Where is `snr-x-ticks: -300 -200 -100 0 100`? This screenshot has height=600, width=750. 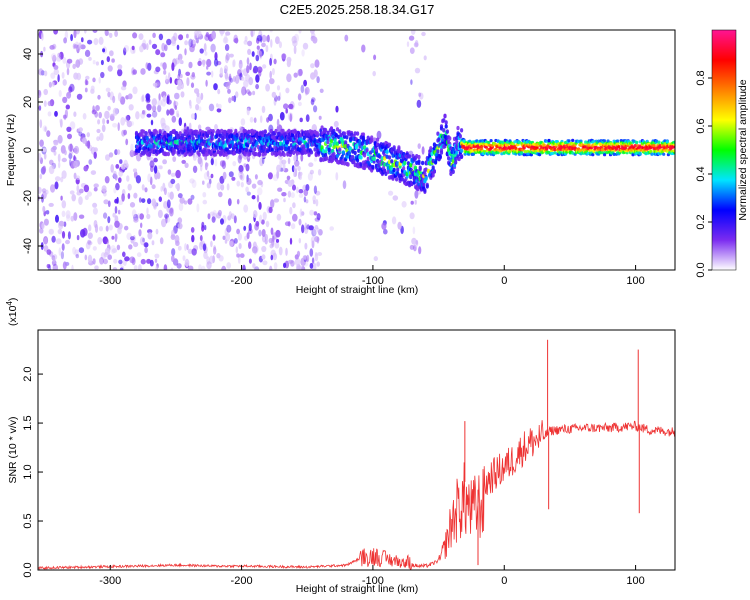
snr-x-ticks: -300 -200 -100 0 100 is located at coordinates (372, 576).